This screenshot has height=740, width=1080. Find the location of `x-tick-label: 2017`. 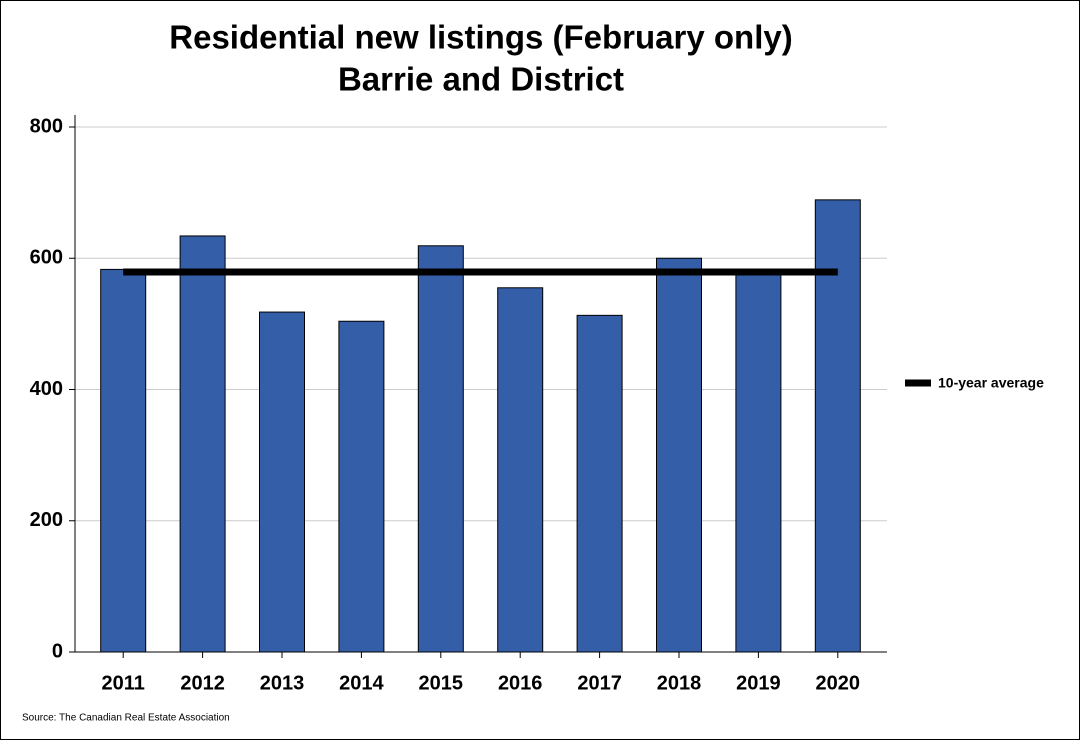

x-tick-label: 2017 is located at coordinates (599, 683).